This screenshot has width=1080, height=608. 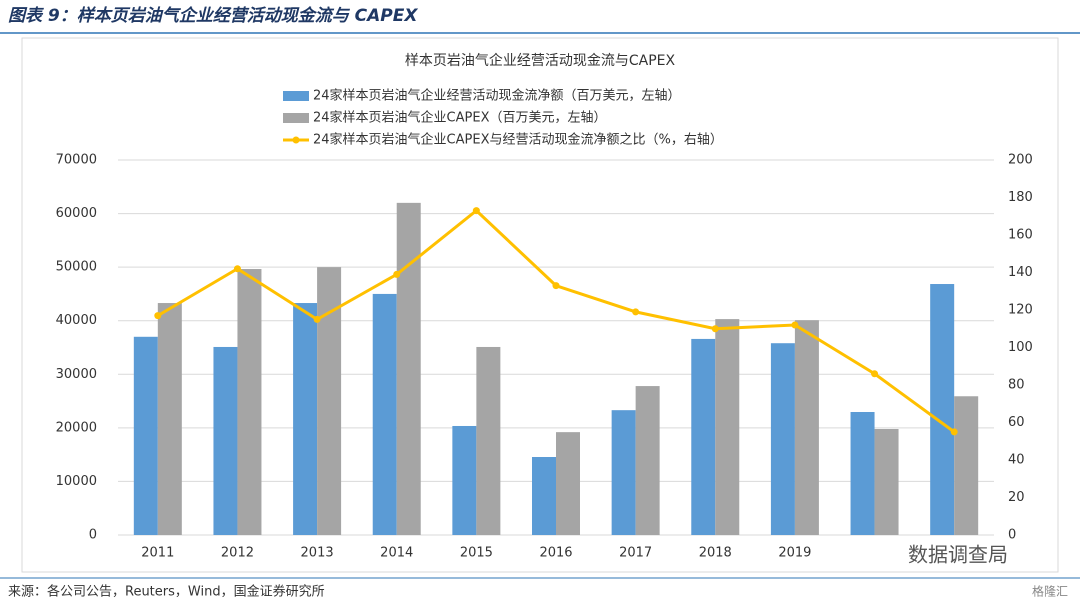 What do you see at coordinates (958, 555) in the screenshot?
I see `watermark: 数据调查局` at bounding box center [958, 555].